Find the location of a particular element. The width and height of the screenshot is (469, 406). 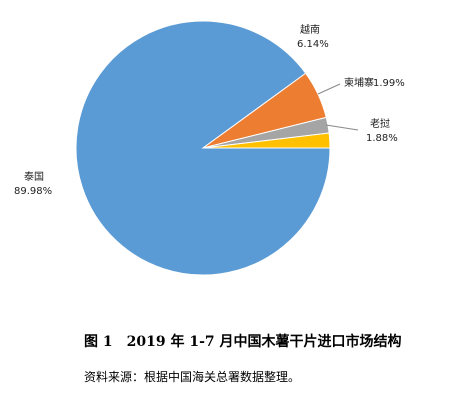

value-label: 1.99% is located at coordinates (389, 83).